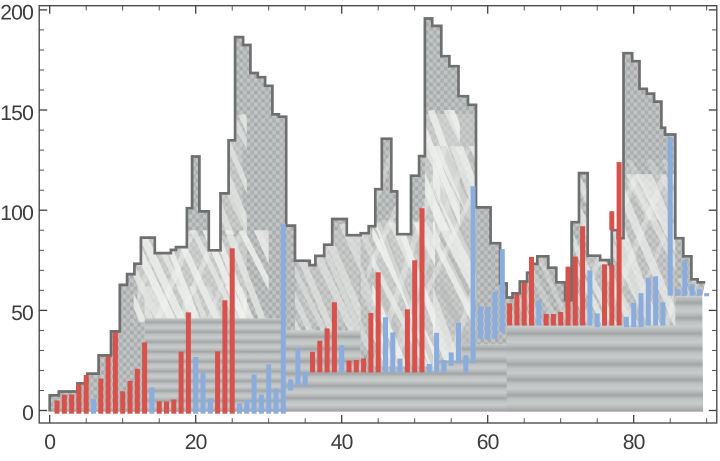 Image resolution: width=720 pixels, height=461 pixels. I want to click on svg-text: 80, so click(634, 442).